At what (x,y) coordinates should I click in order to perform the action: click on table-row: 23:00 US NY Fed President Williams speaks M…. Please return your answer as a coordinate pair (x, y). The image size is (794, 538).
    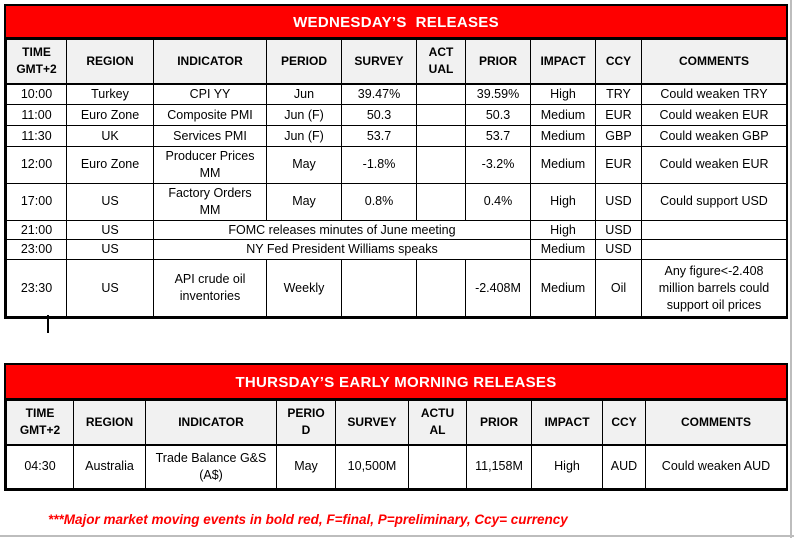
    Looking at the image, I should click on (396, 250).